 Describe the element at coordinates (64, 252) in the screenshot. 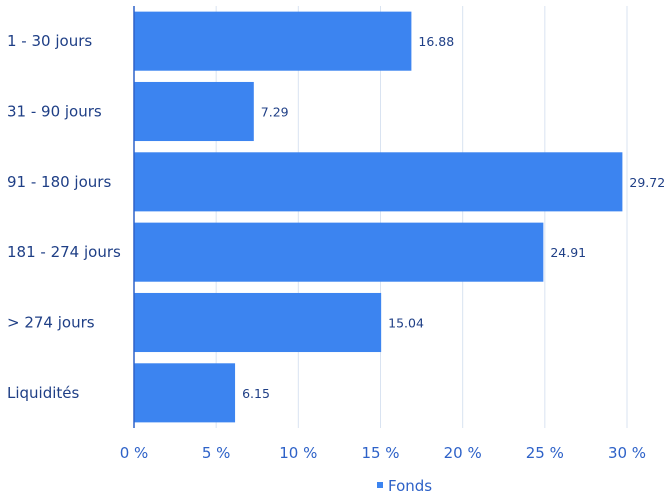

I see `category-label: 181 - 274 jours` at that location.